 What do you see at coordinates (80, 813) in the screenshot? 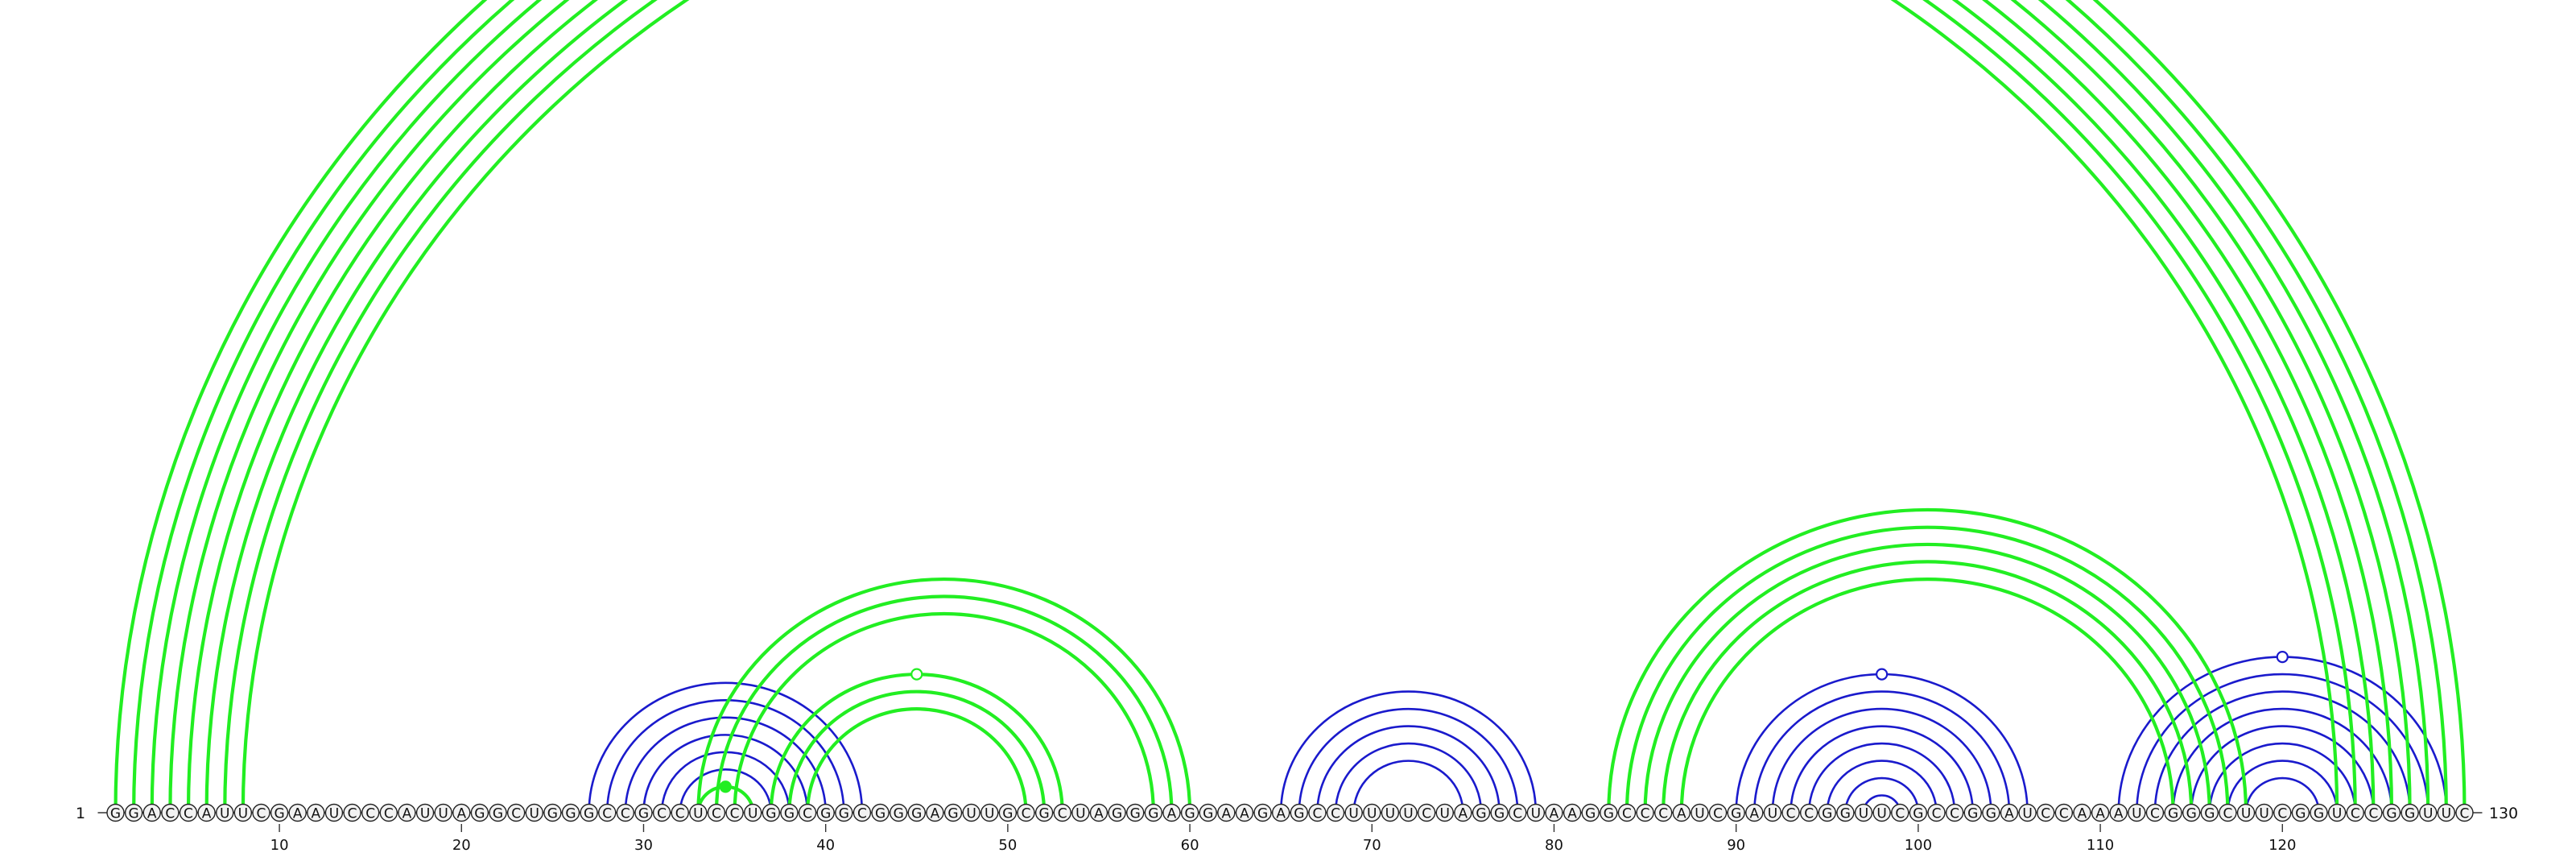
I see `sequence-start-label: 1` at bounding box center [80, 813].